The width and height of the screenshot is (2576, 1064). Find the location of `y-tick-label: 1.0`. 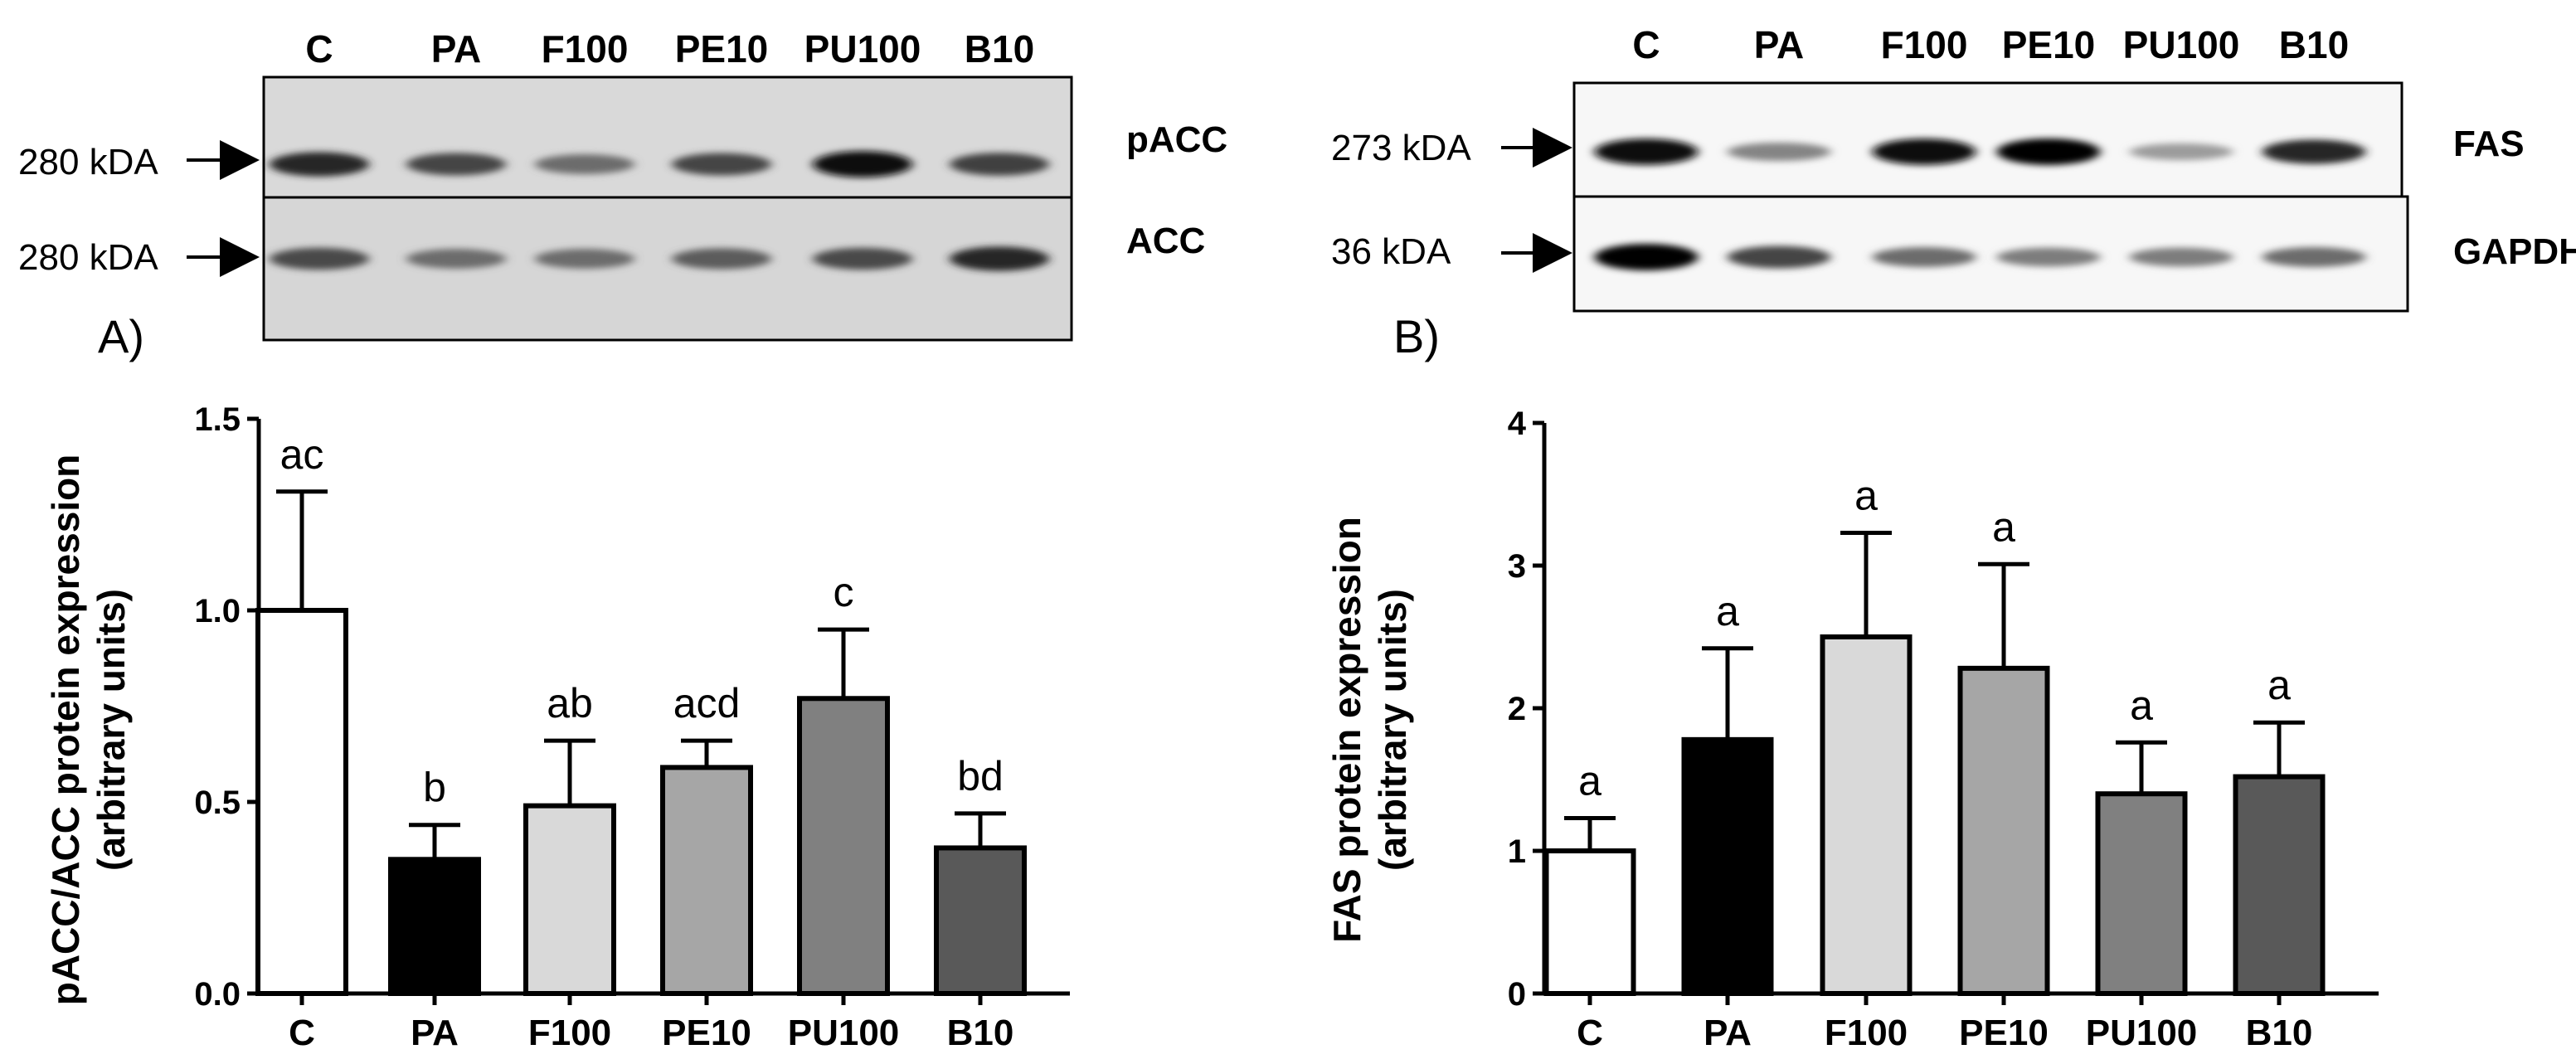

y-tick-label: 1.0 is located at coordinates (217, 611).